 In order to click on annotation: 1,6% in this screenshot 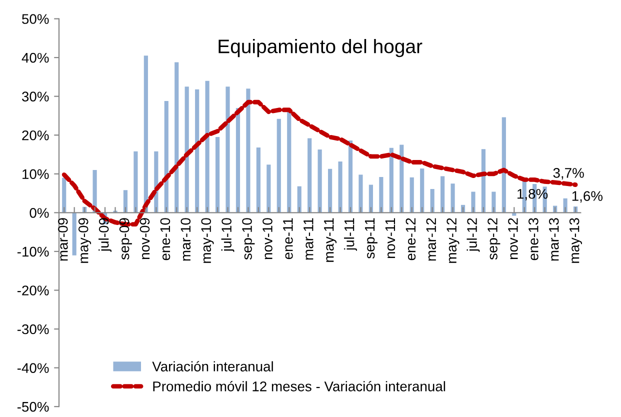, I will do `click(587, 197)`.